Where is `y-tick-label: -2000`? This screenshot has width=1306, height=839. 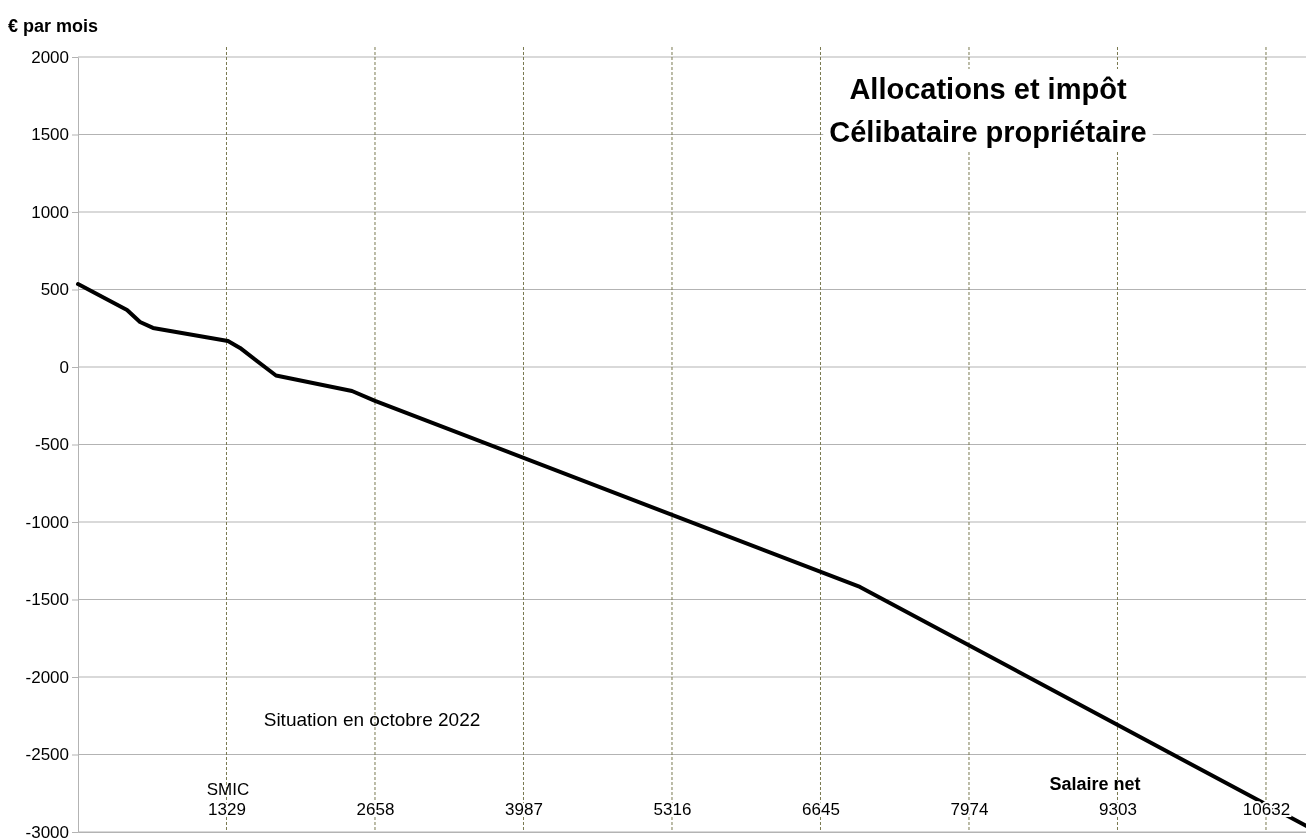 y-tick-label: -2000 is located at coordinates (47, 677).